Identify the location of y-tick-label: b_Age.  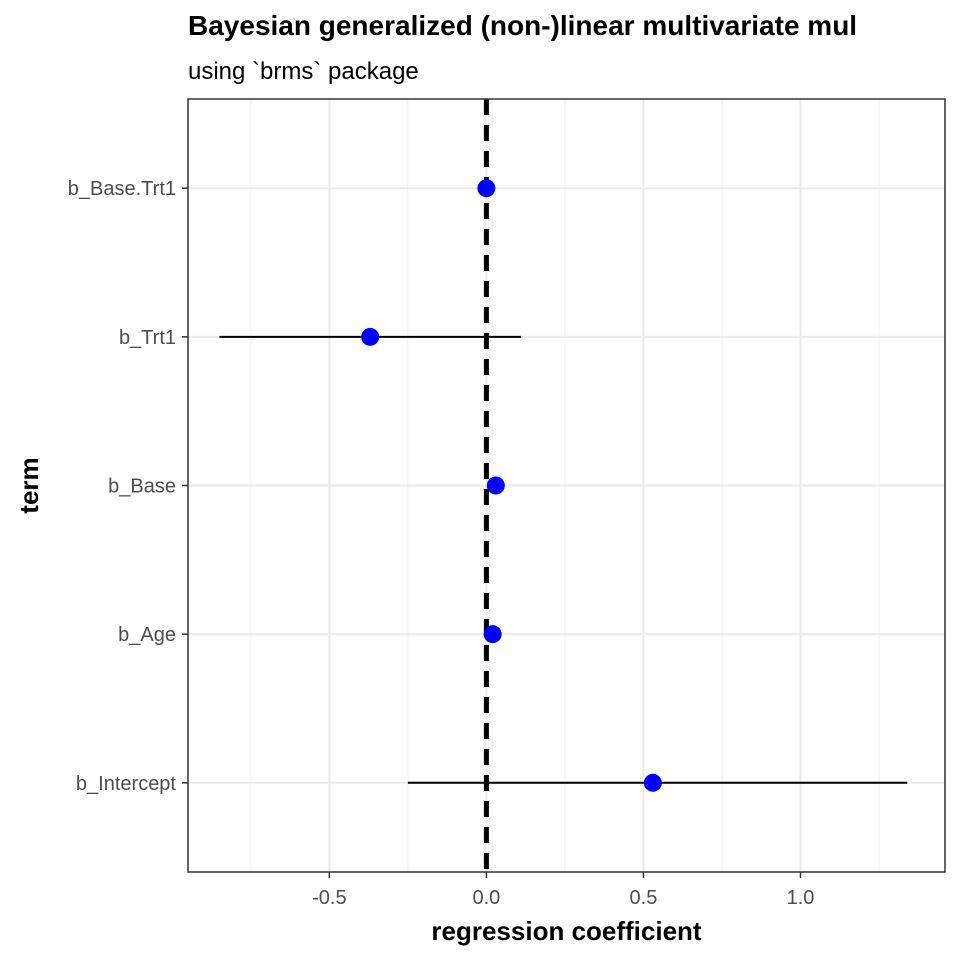
(147, 635).